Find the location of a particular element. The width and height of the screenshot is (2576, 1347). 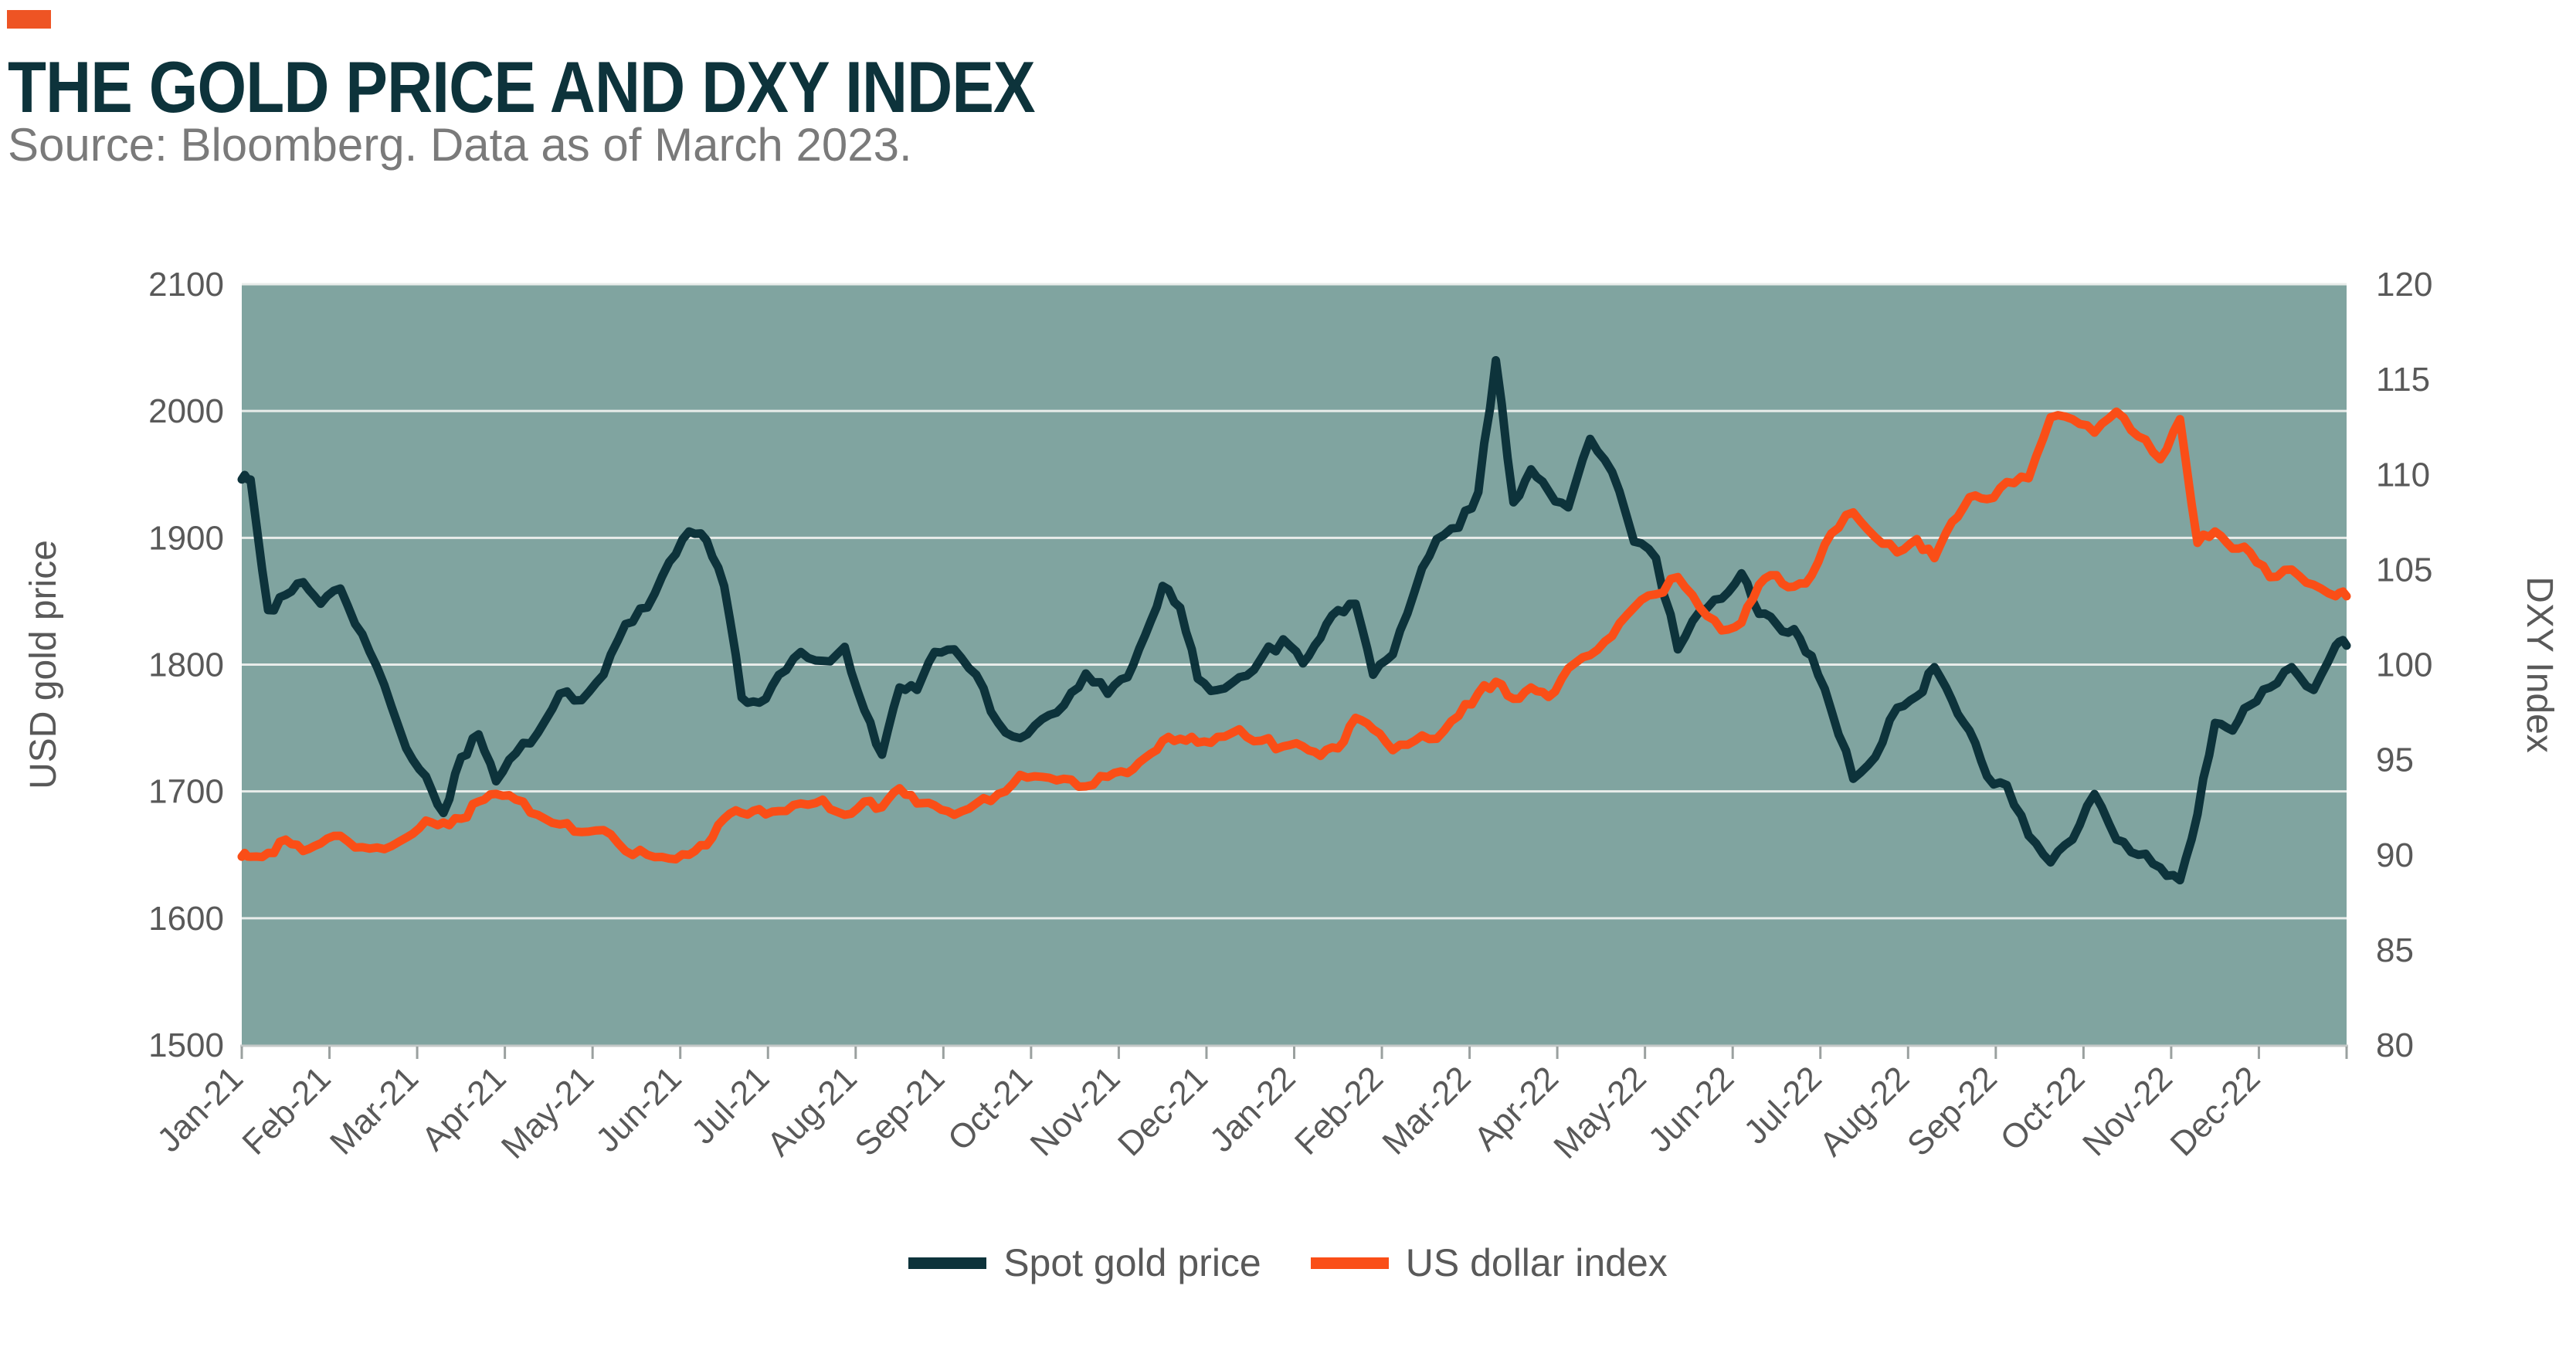

x-axis-month-label: Aug-22 is located at coordinates (1864, 1111).